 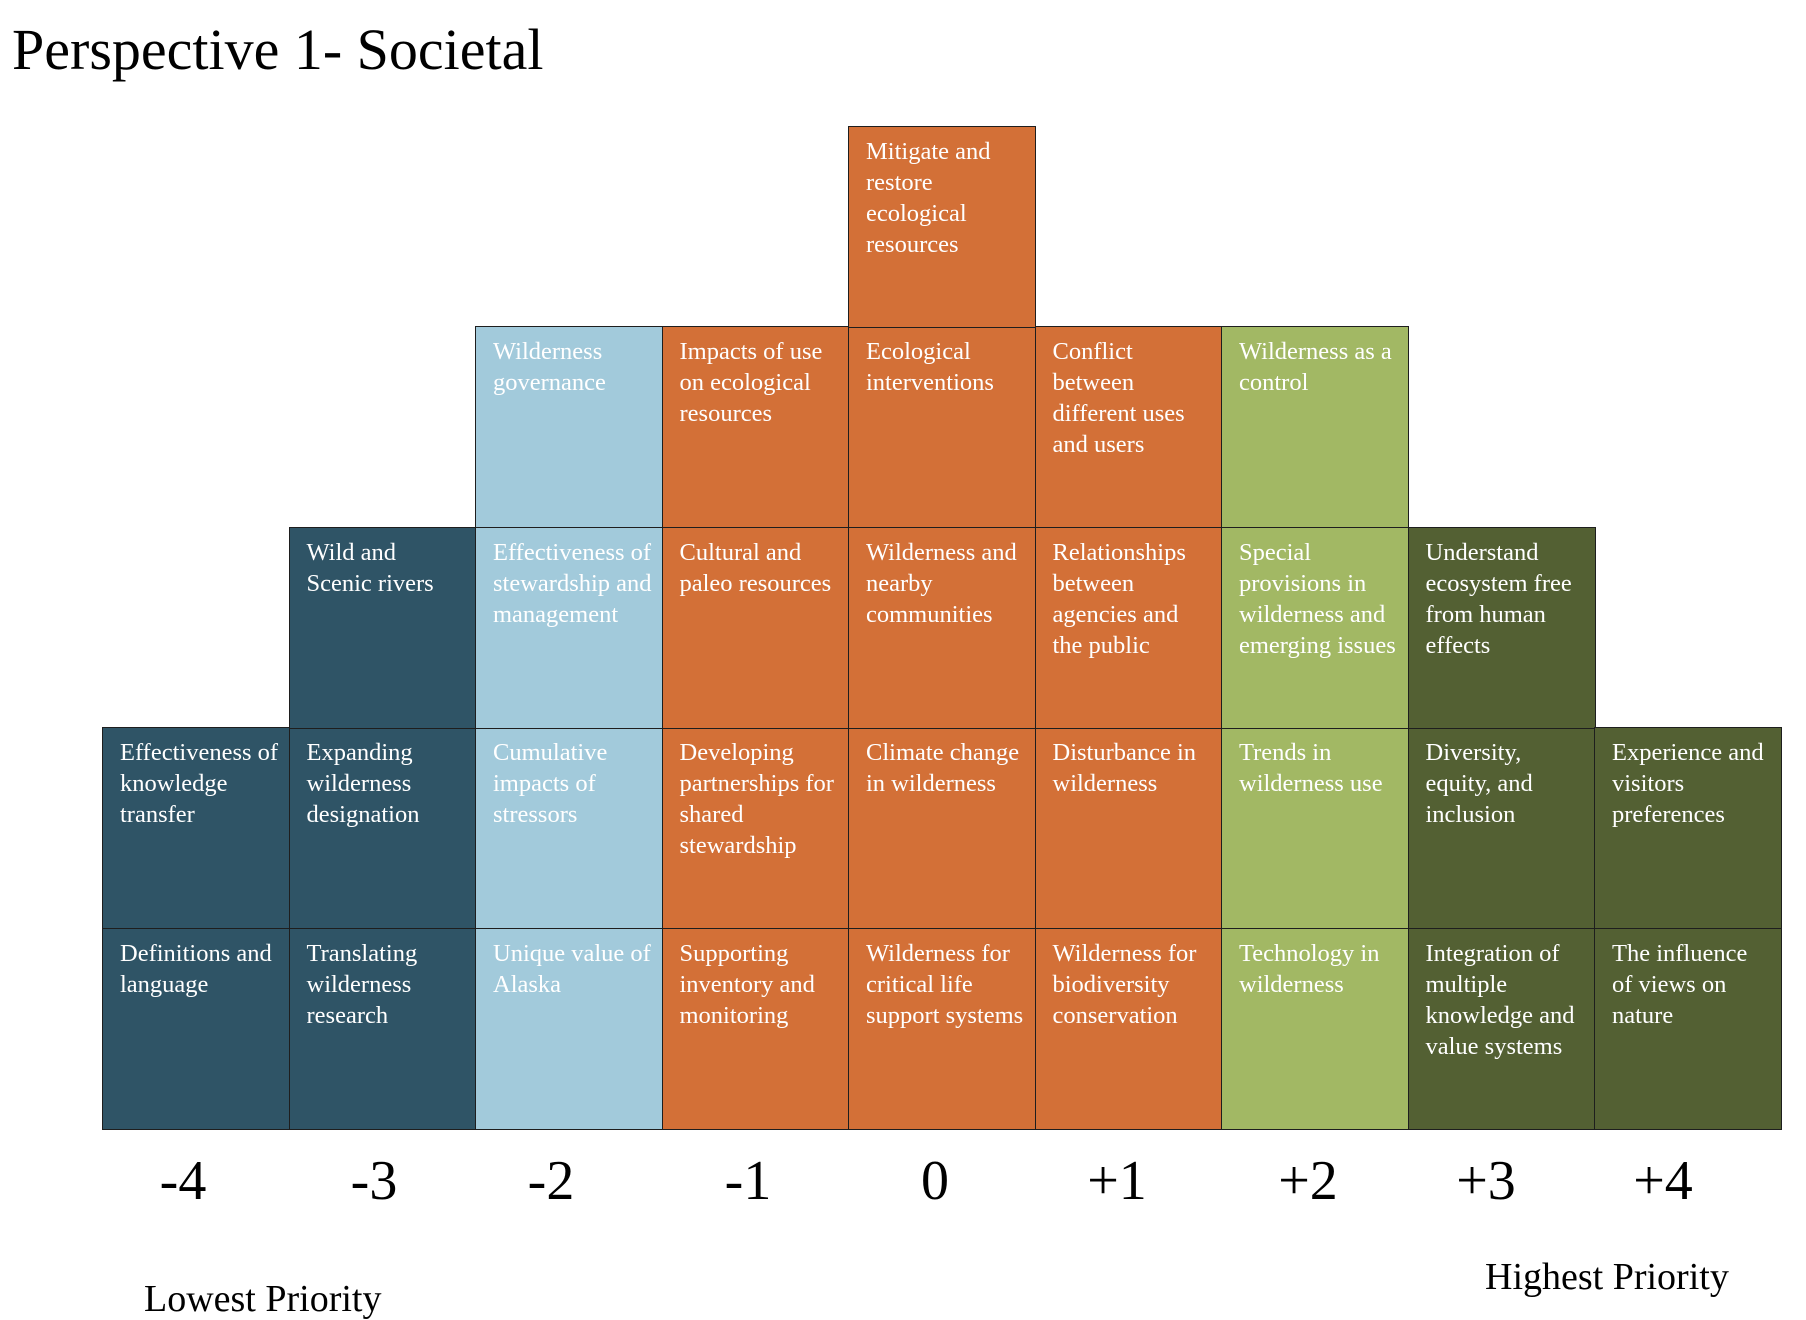 What do you see at coordinates (748, 1181) in the screenshot?
I see `score-label: -1` at bounding box center [748, 1181].